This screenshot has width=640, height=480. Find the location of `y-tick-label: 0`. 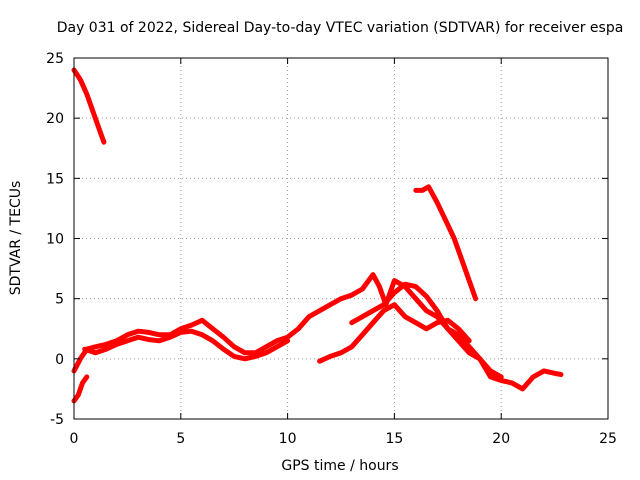

y-tick-label: 0 is located at coordinates (59, 360).